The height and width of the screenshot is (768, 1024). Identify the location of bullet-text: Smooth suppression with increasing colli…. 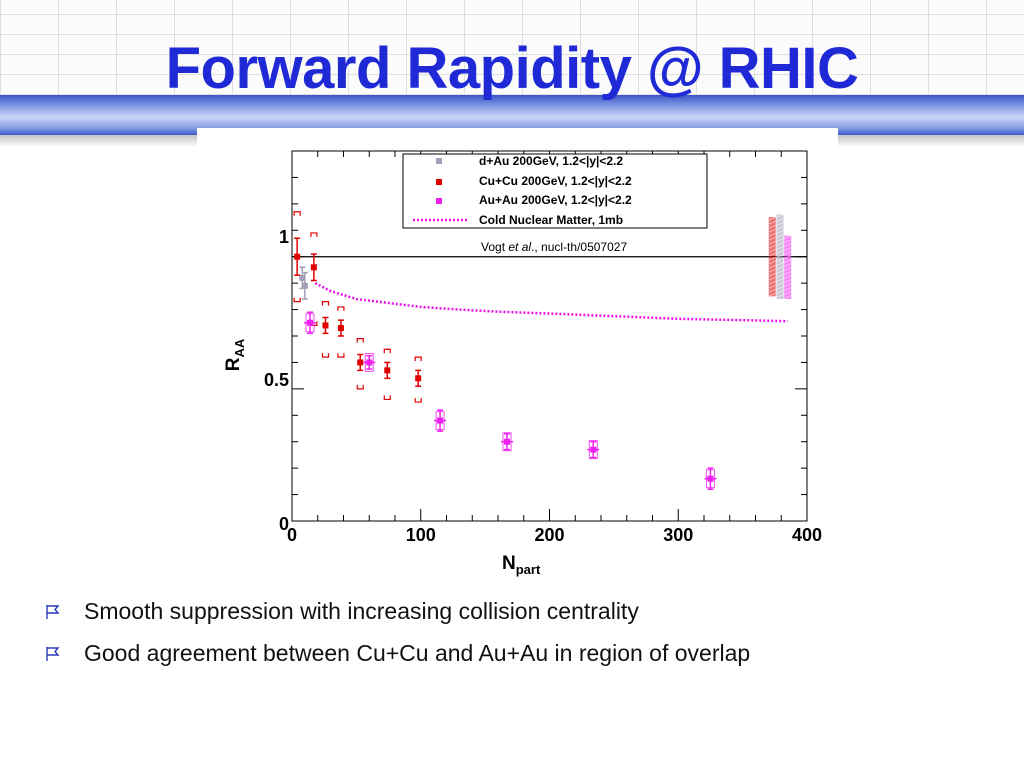
(361, 611).